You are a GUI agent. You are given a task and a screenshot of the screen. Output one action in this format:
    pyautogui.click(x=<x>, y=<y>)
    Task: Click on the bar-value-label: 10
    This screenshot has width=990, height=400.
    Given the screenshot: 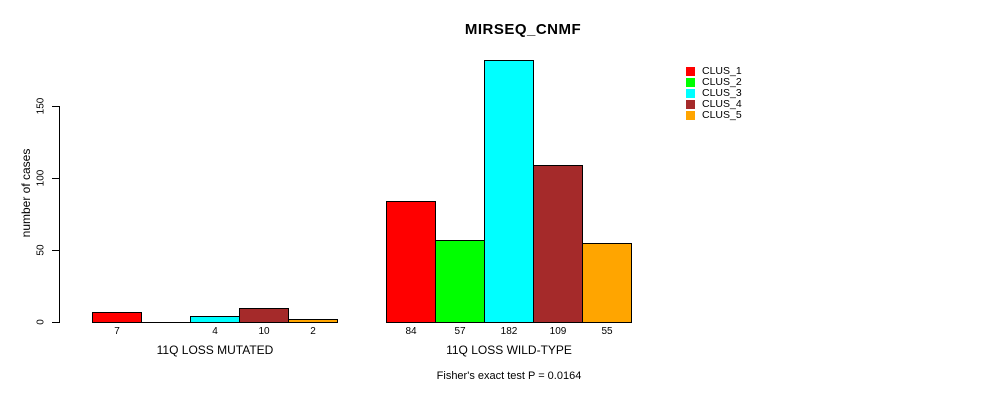 What is the action you would take?
    pyautogui.click(x=264, y=331)
    